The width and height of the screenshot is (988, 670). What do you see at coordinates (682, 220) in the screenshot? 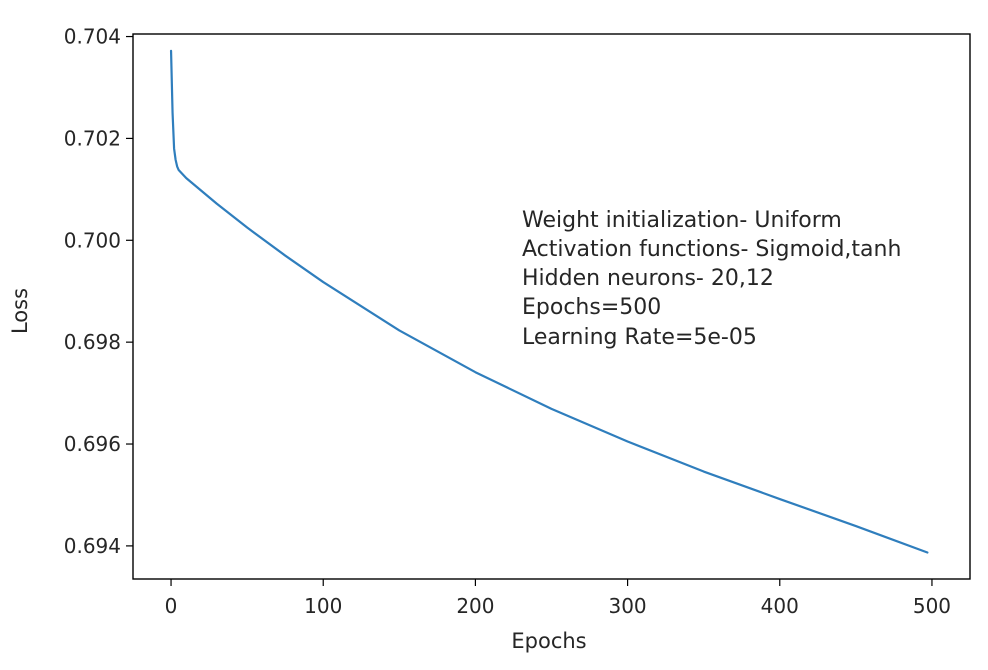
I see `annotation-line: Weight initialization- Uniform` at bounding box center [682, 220].